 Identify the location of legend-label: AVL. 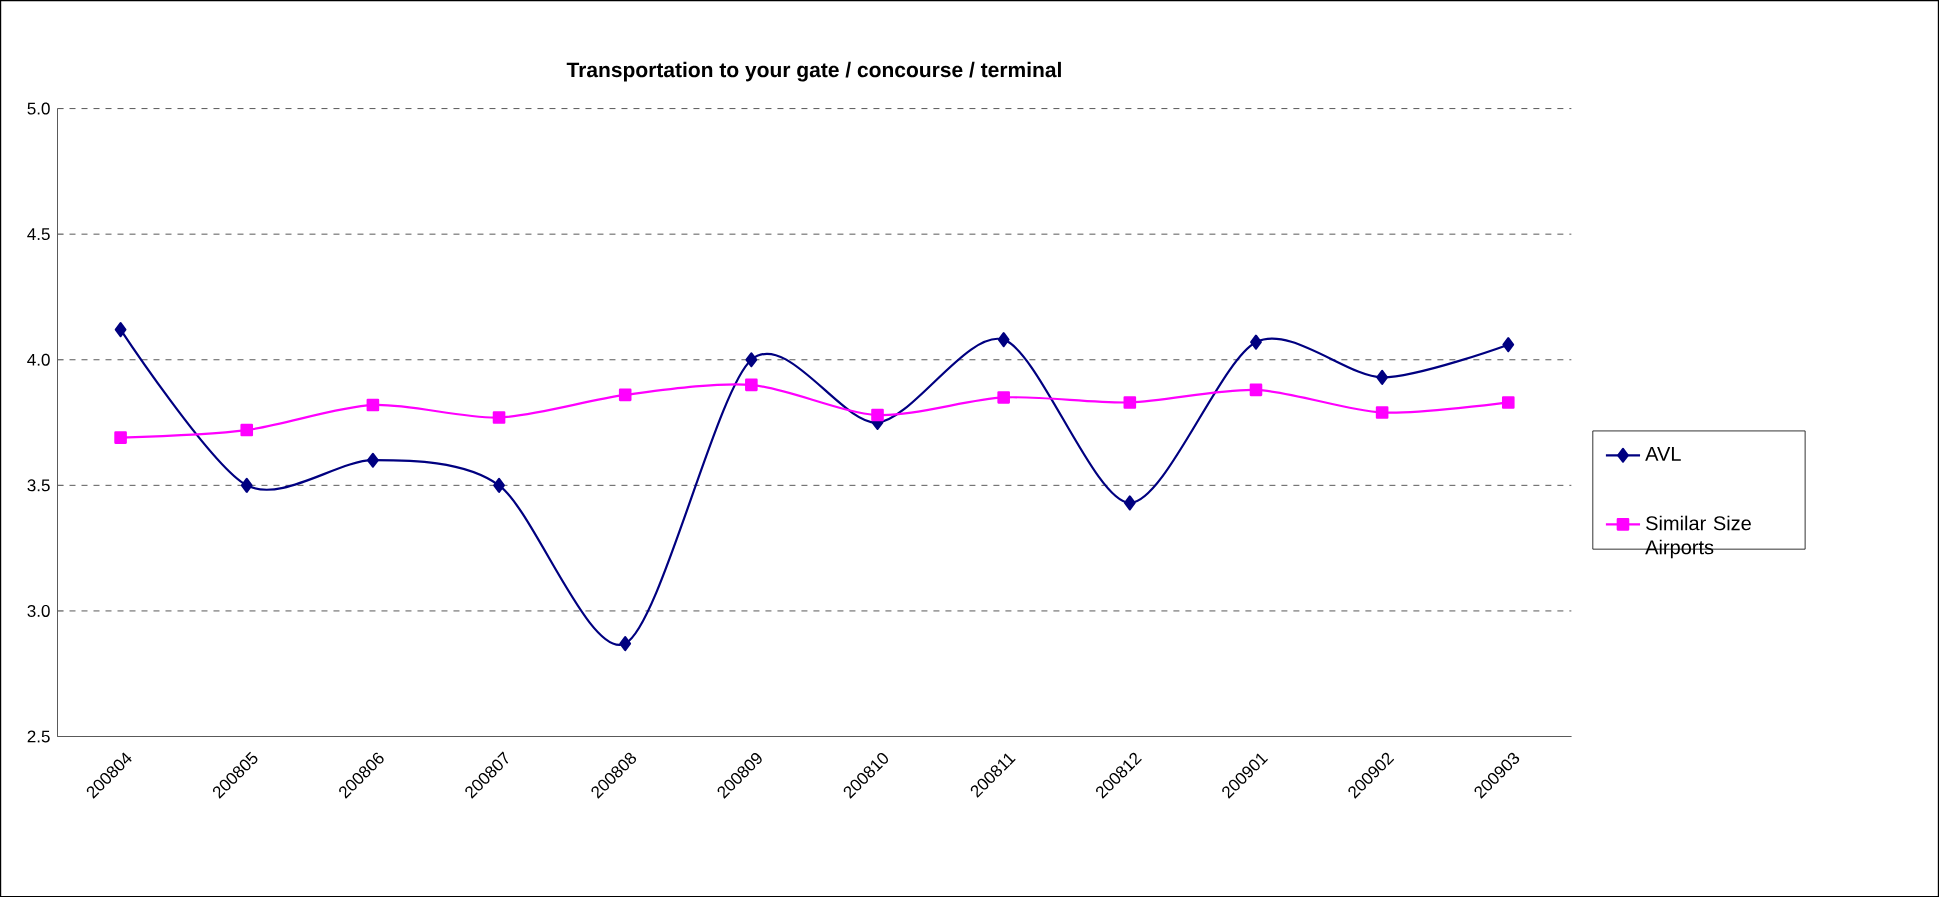
(1663, 453).